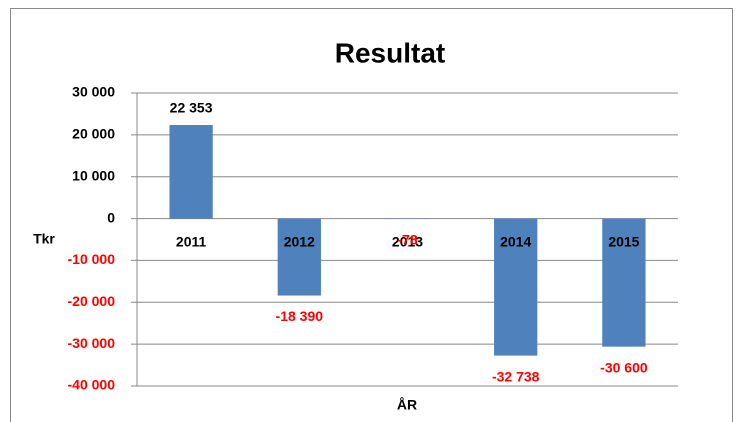  What do you see at coordinates (93, 92) in the screenshot?
I see `y-tick-label: 30 000` at bounding box center [93, 92].